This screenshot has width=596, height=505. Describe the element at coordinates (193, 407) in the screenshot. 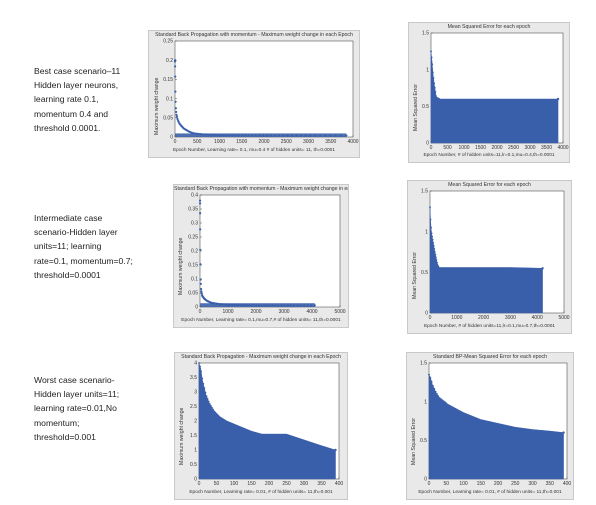

I see `y-tick-label: 2.5` at that location.